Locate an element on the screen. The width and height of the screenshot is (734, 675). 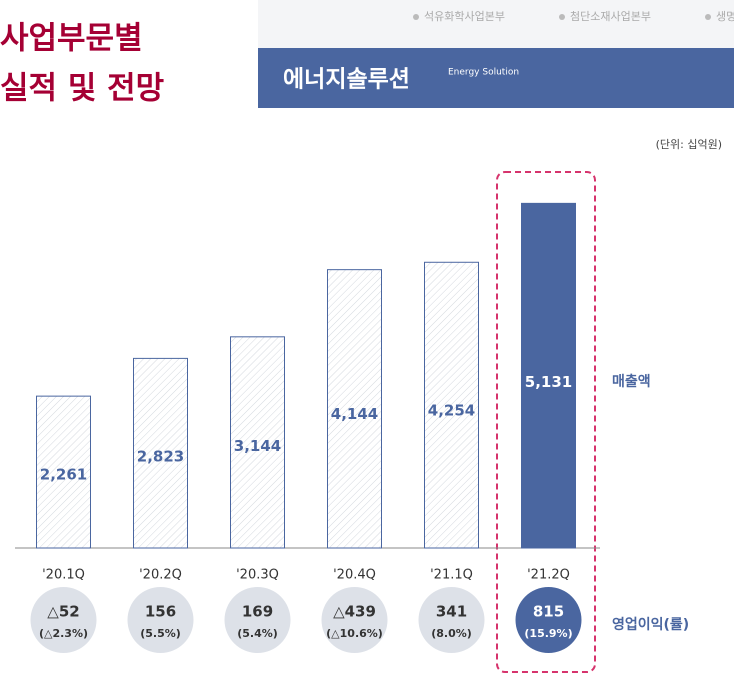
profit-label: 341 is located at coordinates (451, 612).